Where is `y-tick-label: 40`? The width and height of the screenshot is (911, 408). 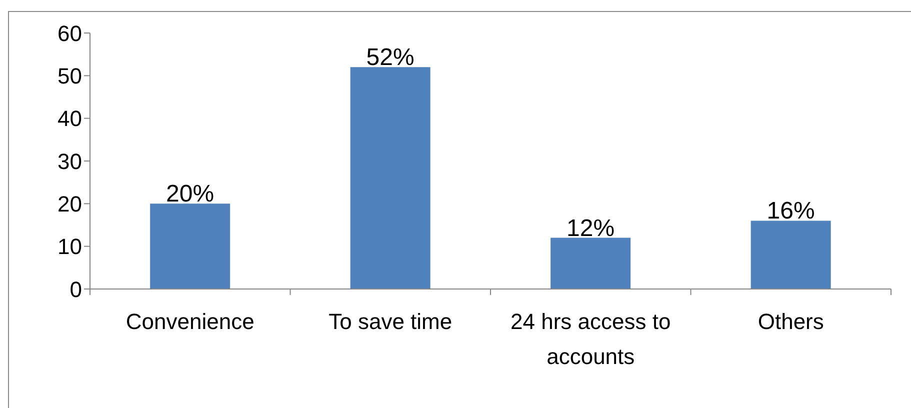 y-tick-label: 40 is located at coordinates (70, 119).